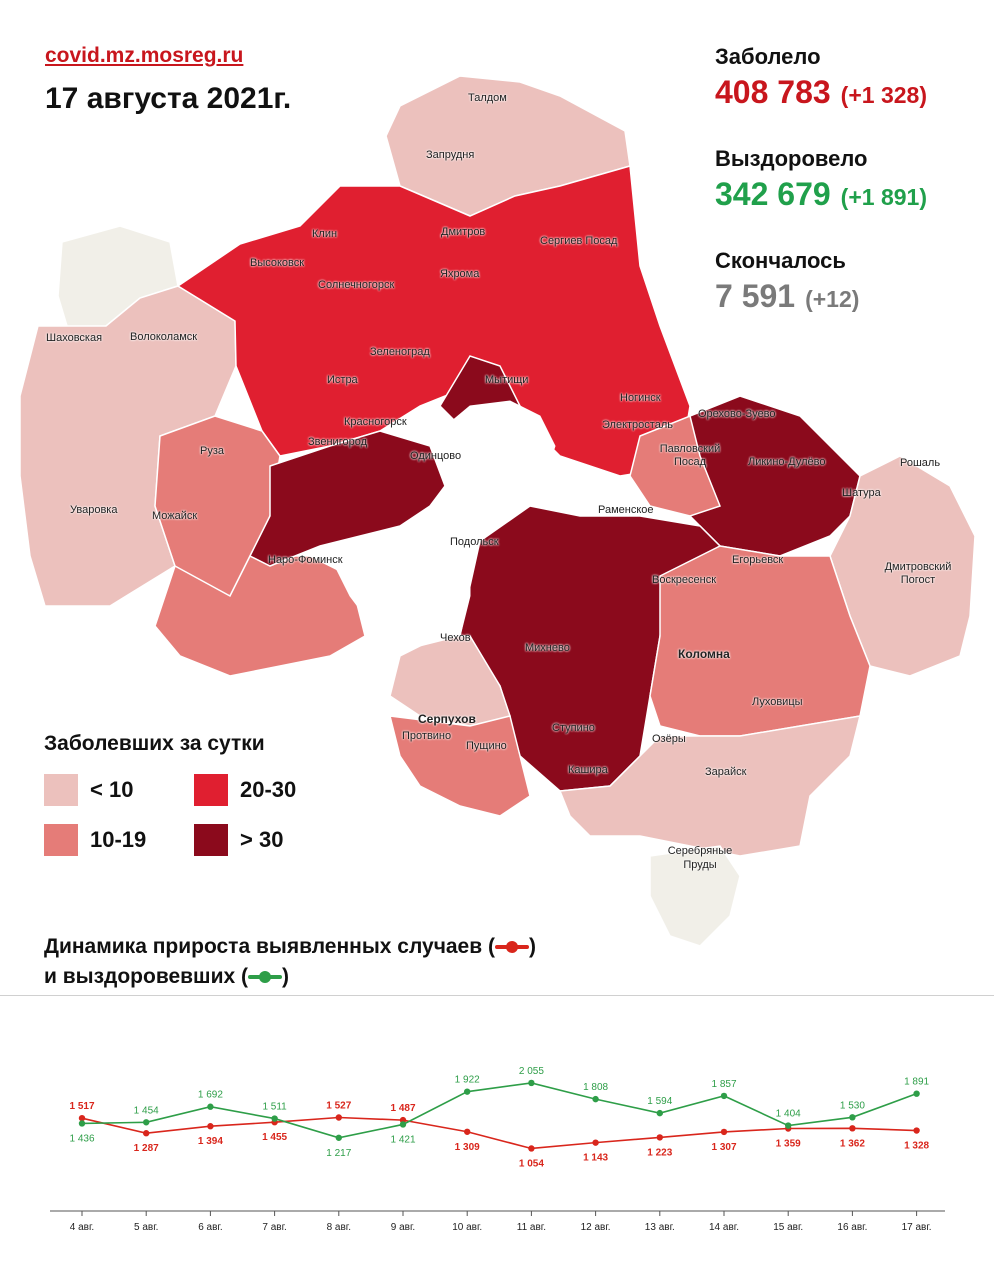 Image resolution: width=994 pixels, height=1280 pixels. I want to click on map-label-egoryevsk: Егорьевск, so click(758, 560).